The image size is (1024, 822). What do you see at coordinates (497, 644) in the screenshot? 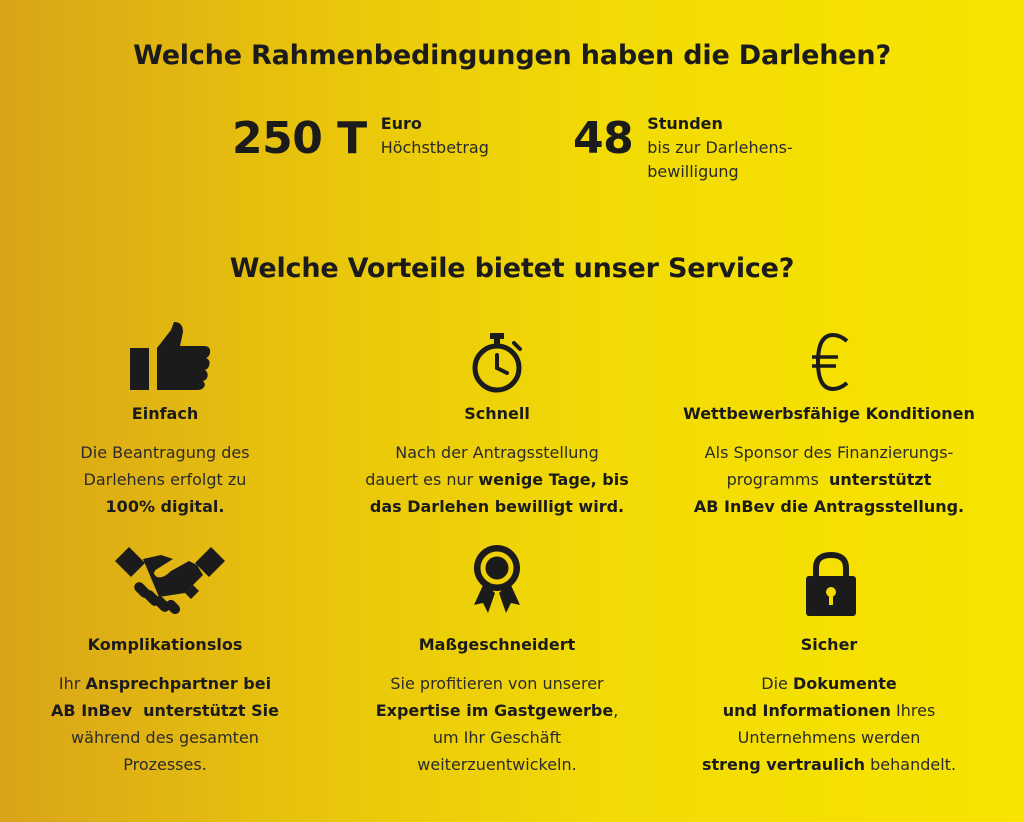
I see `benefit-title: Maßgeschneidert` at bounding box center [497, 644].